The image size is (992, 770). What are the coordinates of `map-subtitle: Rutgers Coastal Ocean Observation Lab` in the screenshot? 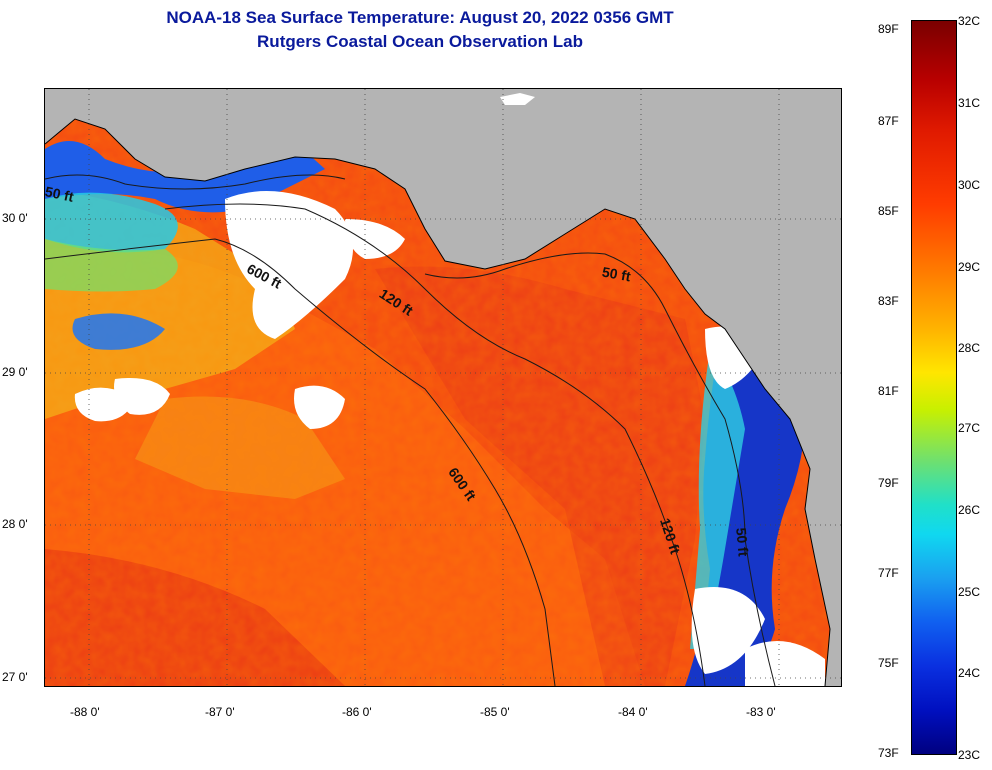 It's located at (420, 41).